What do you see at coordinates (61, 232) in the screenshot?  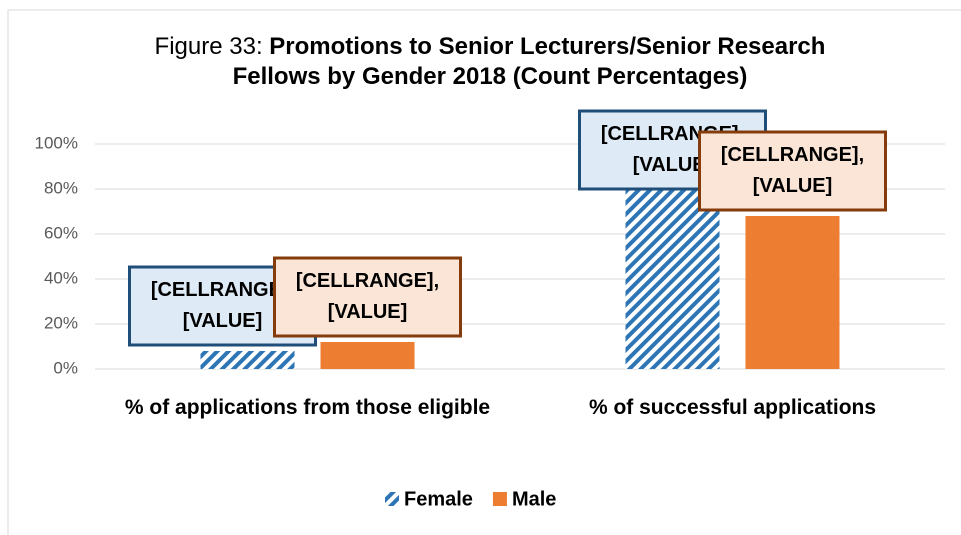 I see `y-tick-label: 60%` at bounding box center [61, 232].